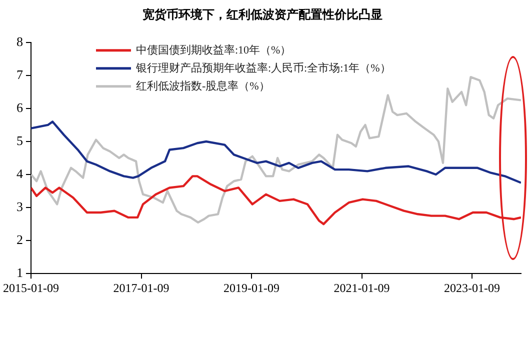  What do you see at coordinates (30, 287) in the screenshot?
I see `x-tick-label: 2015-01-09` at bounding box center [30, 287].